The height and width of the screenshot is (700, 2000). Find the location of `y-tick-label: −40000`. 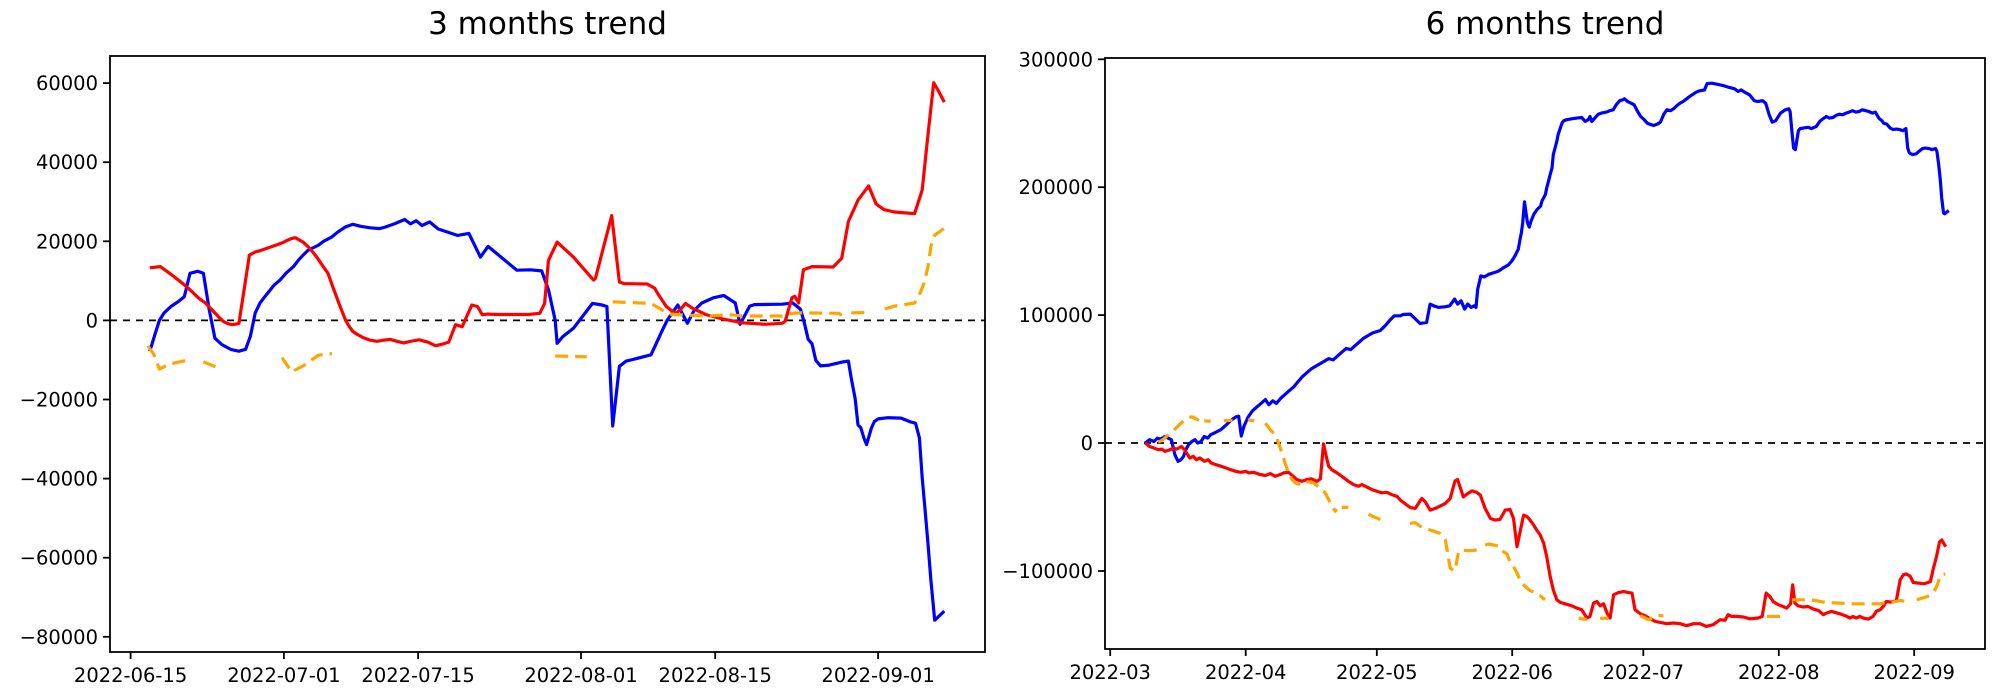

y-tick-label: −40000 is located at coordinates (59, 479).